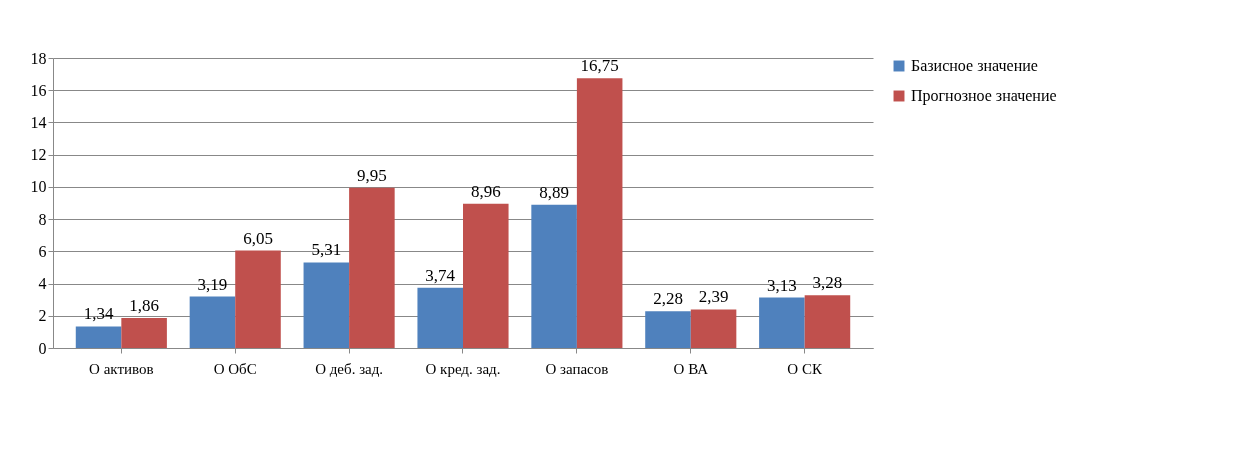  I want to click on data-label: 3,19, so click(212, 284).